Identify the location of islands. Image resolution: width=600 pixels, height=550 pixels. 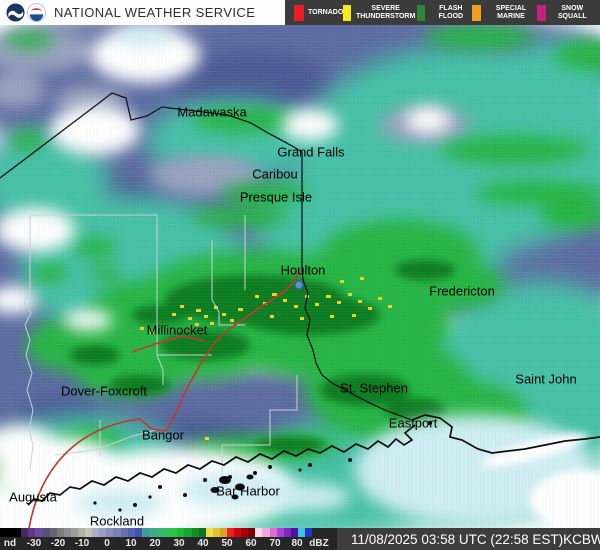
(262, 466).